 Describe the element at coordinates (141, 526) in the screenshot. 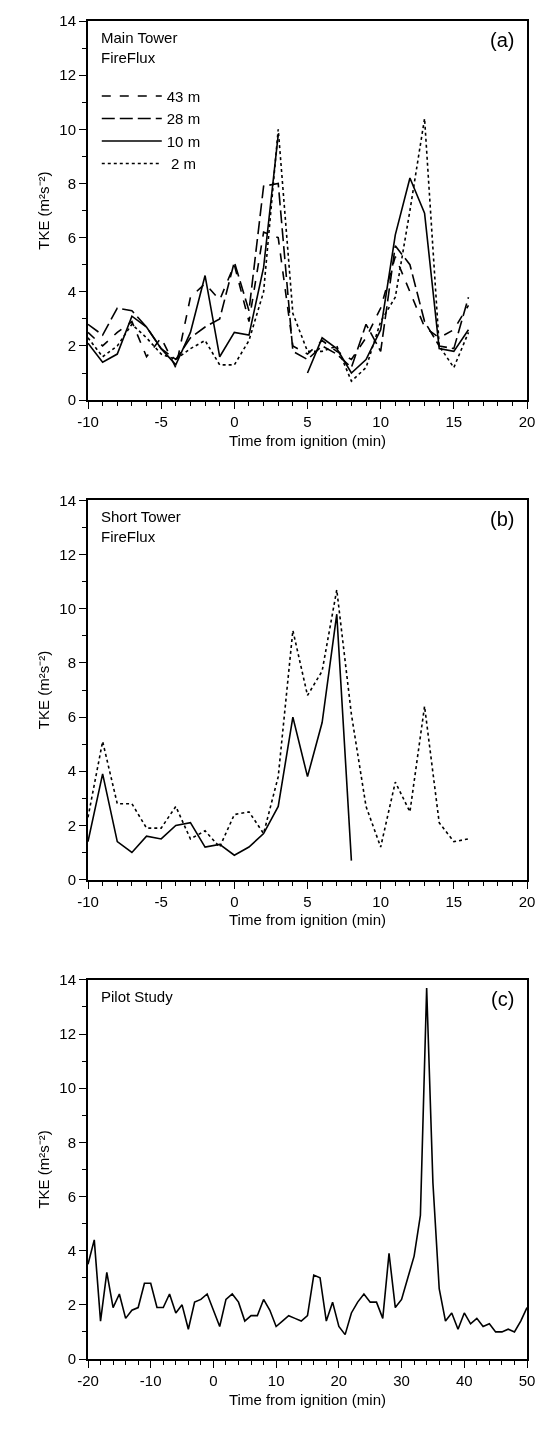

I see `annotation: Short Tower FireFlux` at that location.